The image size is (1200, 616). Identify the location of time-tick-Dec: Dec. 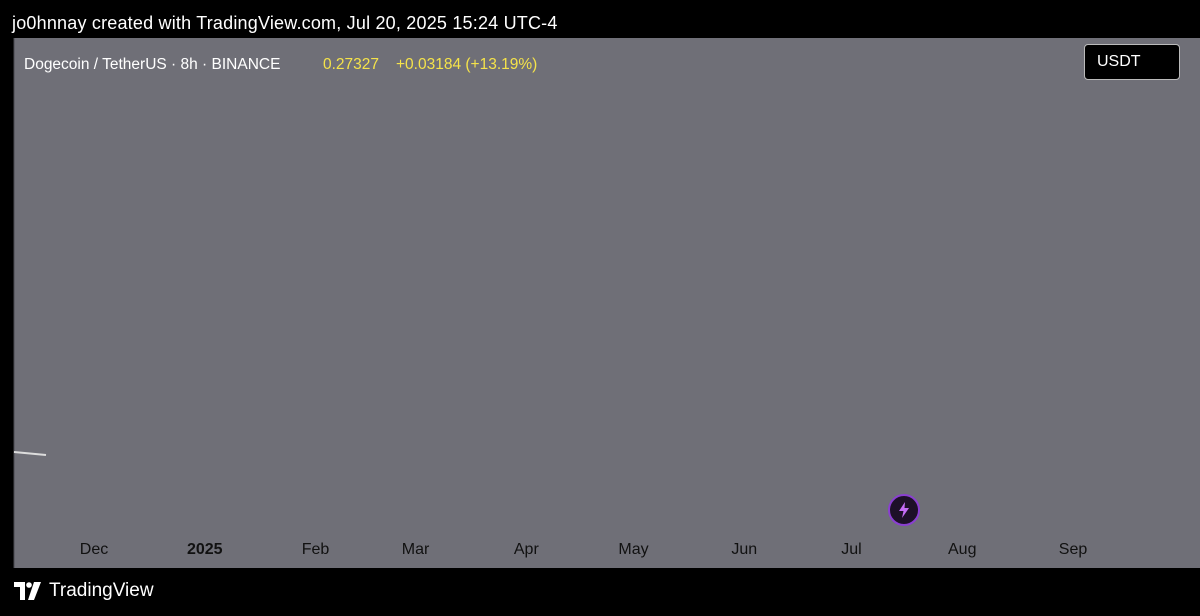
(94, 549).